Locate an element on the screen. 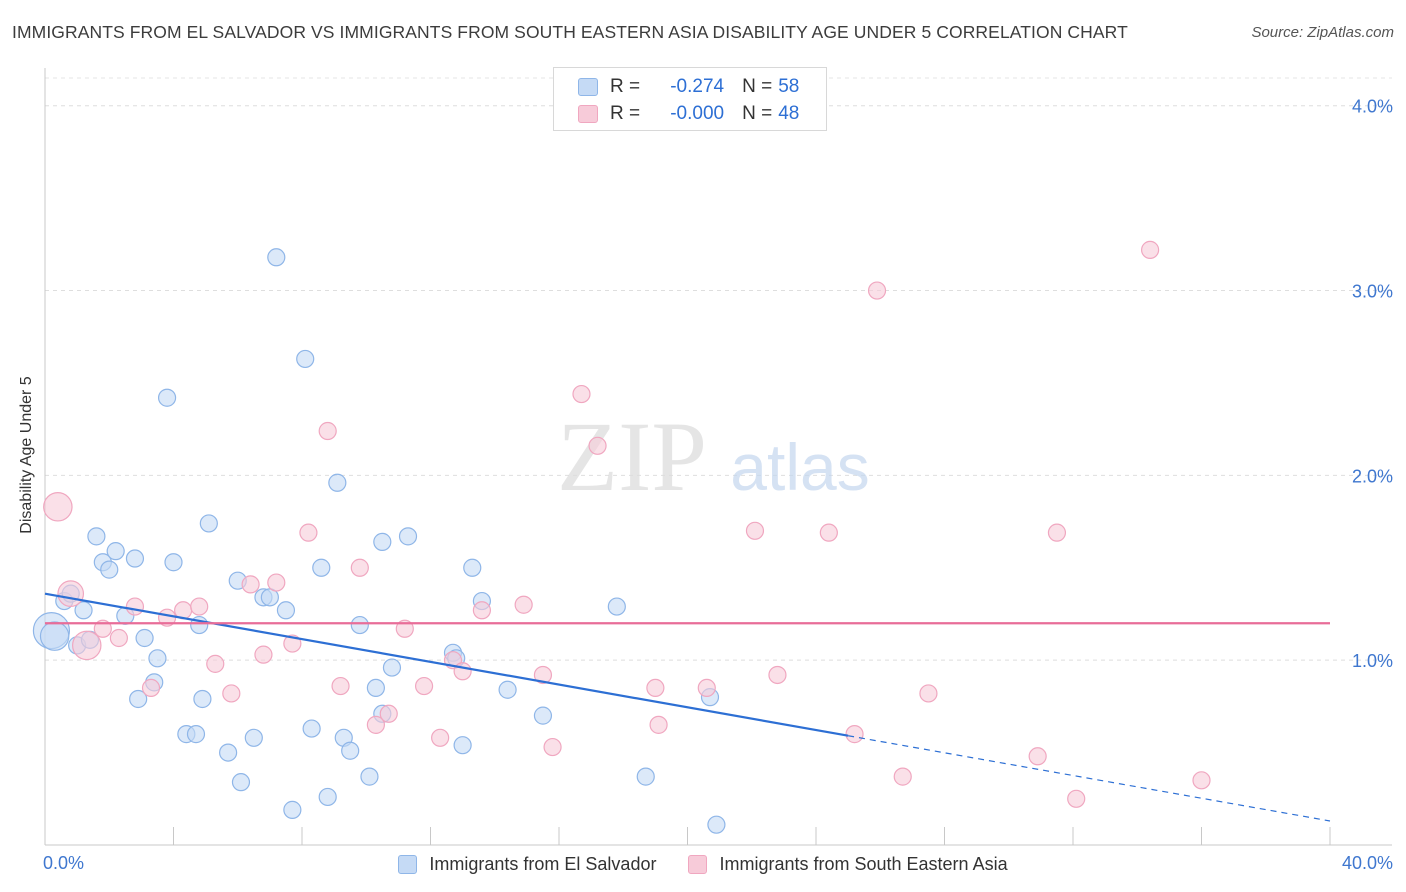 The height and width of the screenshot is (892, 1406). watermark-zip: ZIP is located at coordinates (632, 456).